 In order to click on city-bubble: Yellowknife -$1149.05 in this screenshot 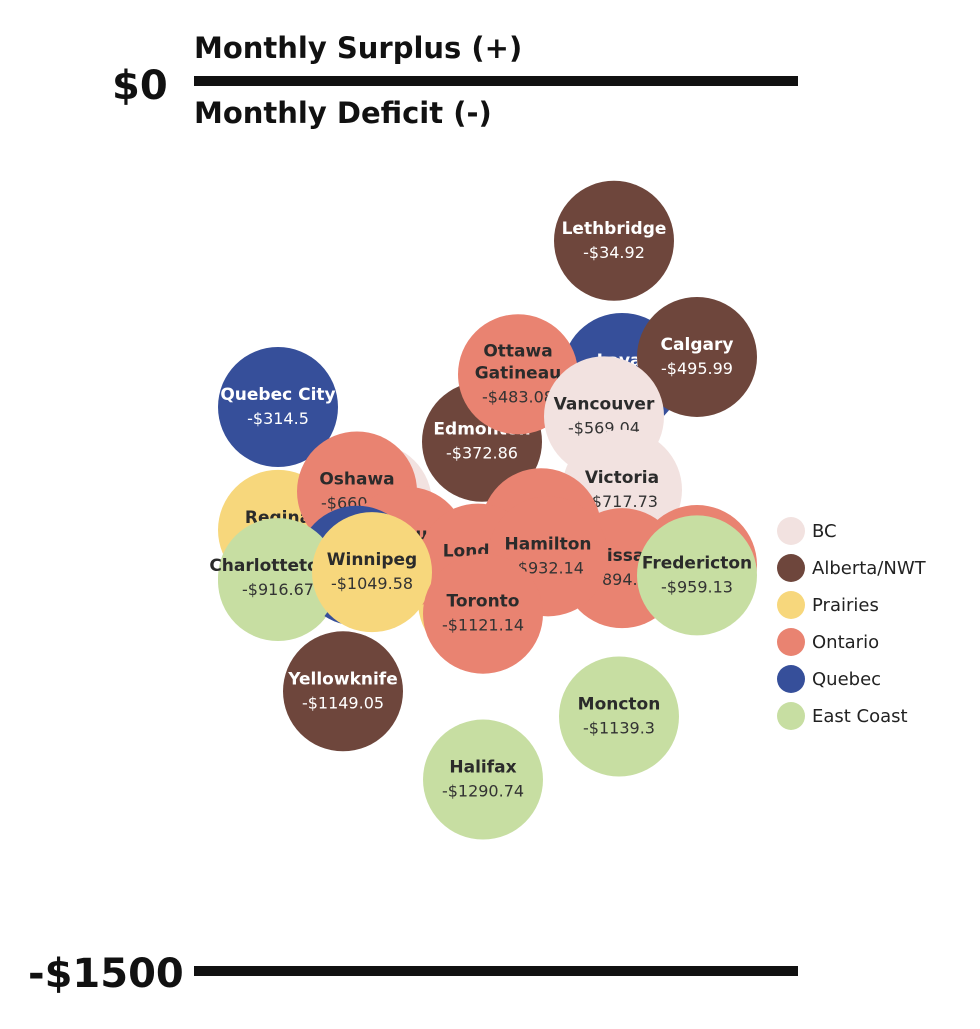, I will do `click(343, 691)`.